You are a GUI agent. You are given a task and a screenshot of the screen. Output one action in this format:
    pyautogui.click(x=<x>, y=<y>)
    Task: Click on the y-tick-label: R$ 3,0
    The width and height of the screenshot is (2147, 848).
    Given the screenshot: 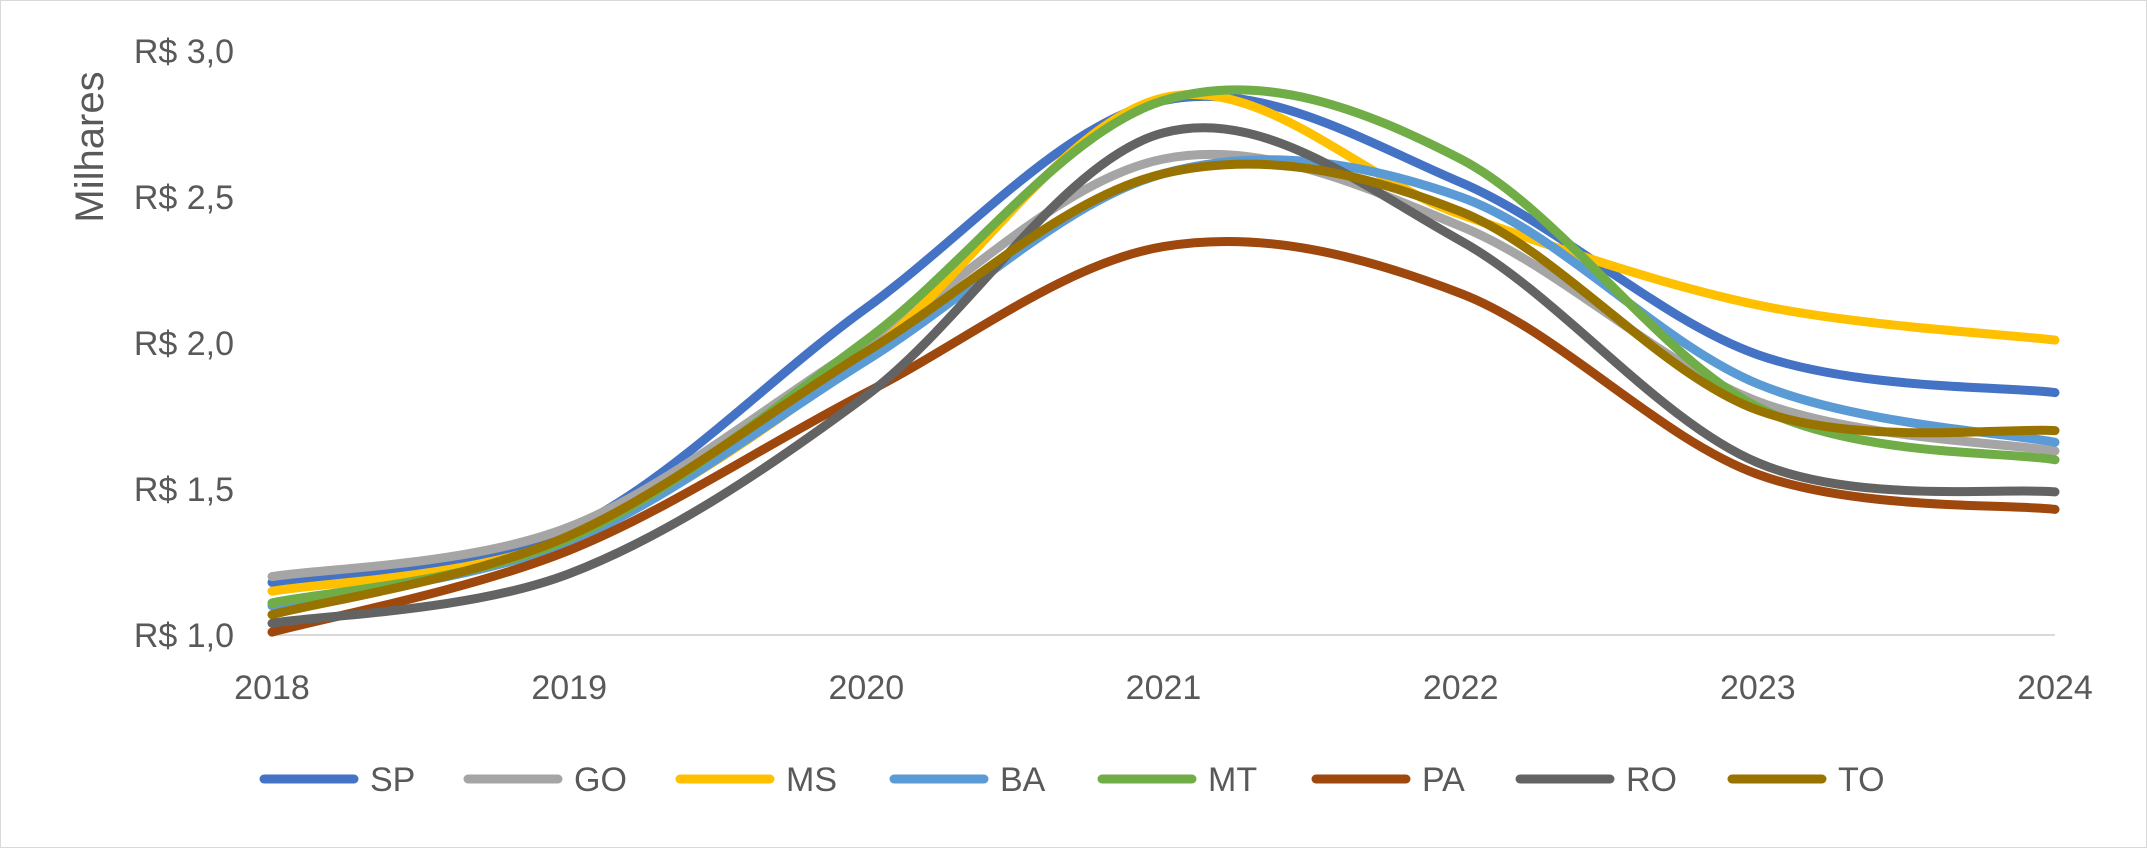 What is the action you would take?
    pyautogui.click(x=184, y=52)
    